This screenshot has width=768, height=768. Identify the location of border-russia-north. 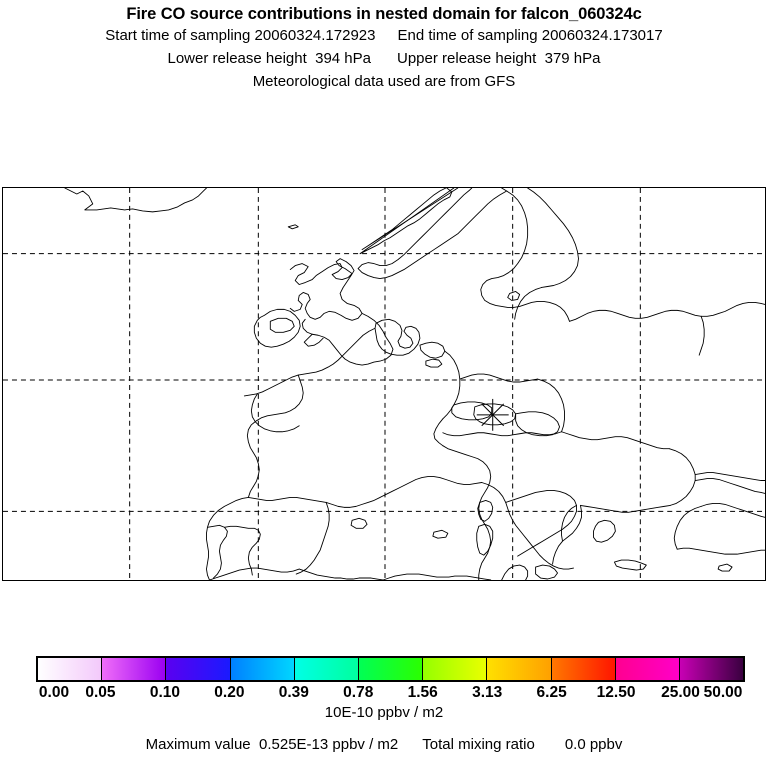
(732, 309).